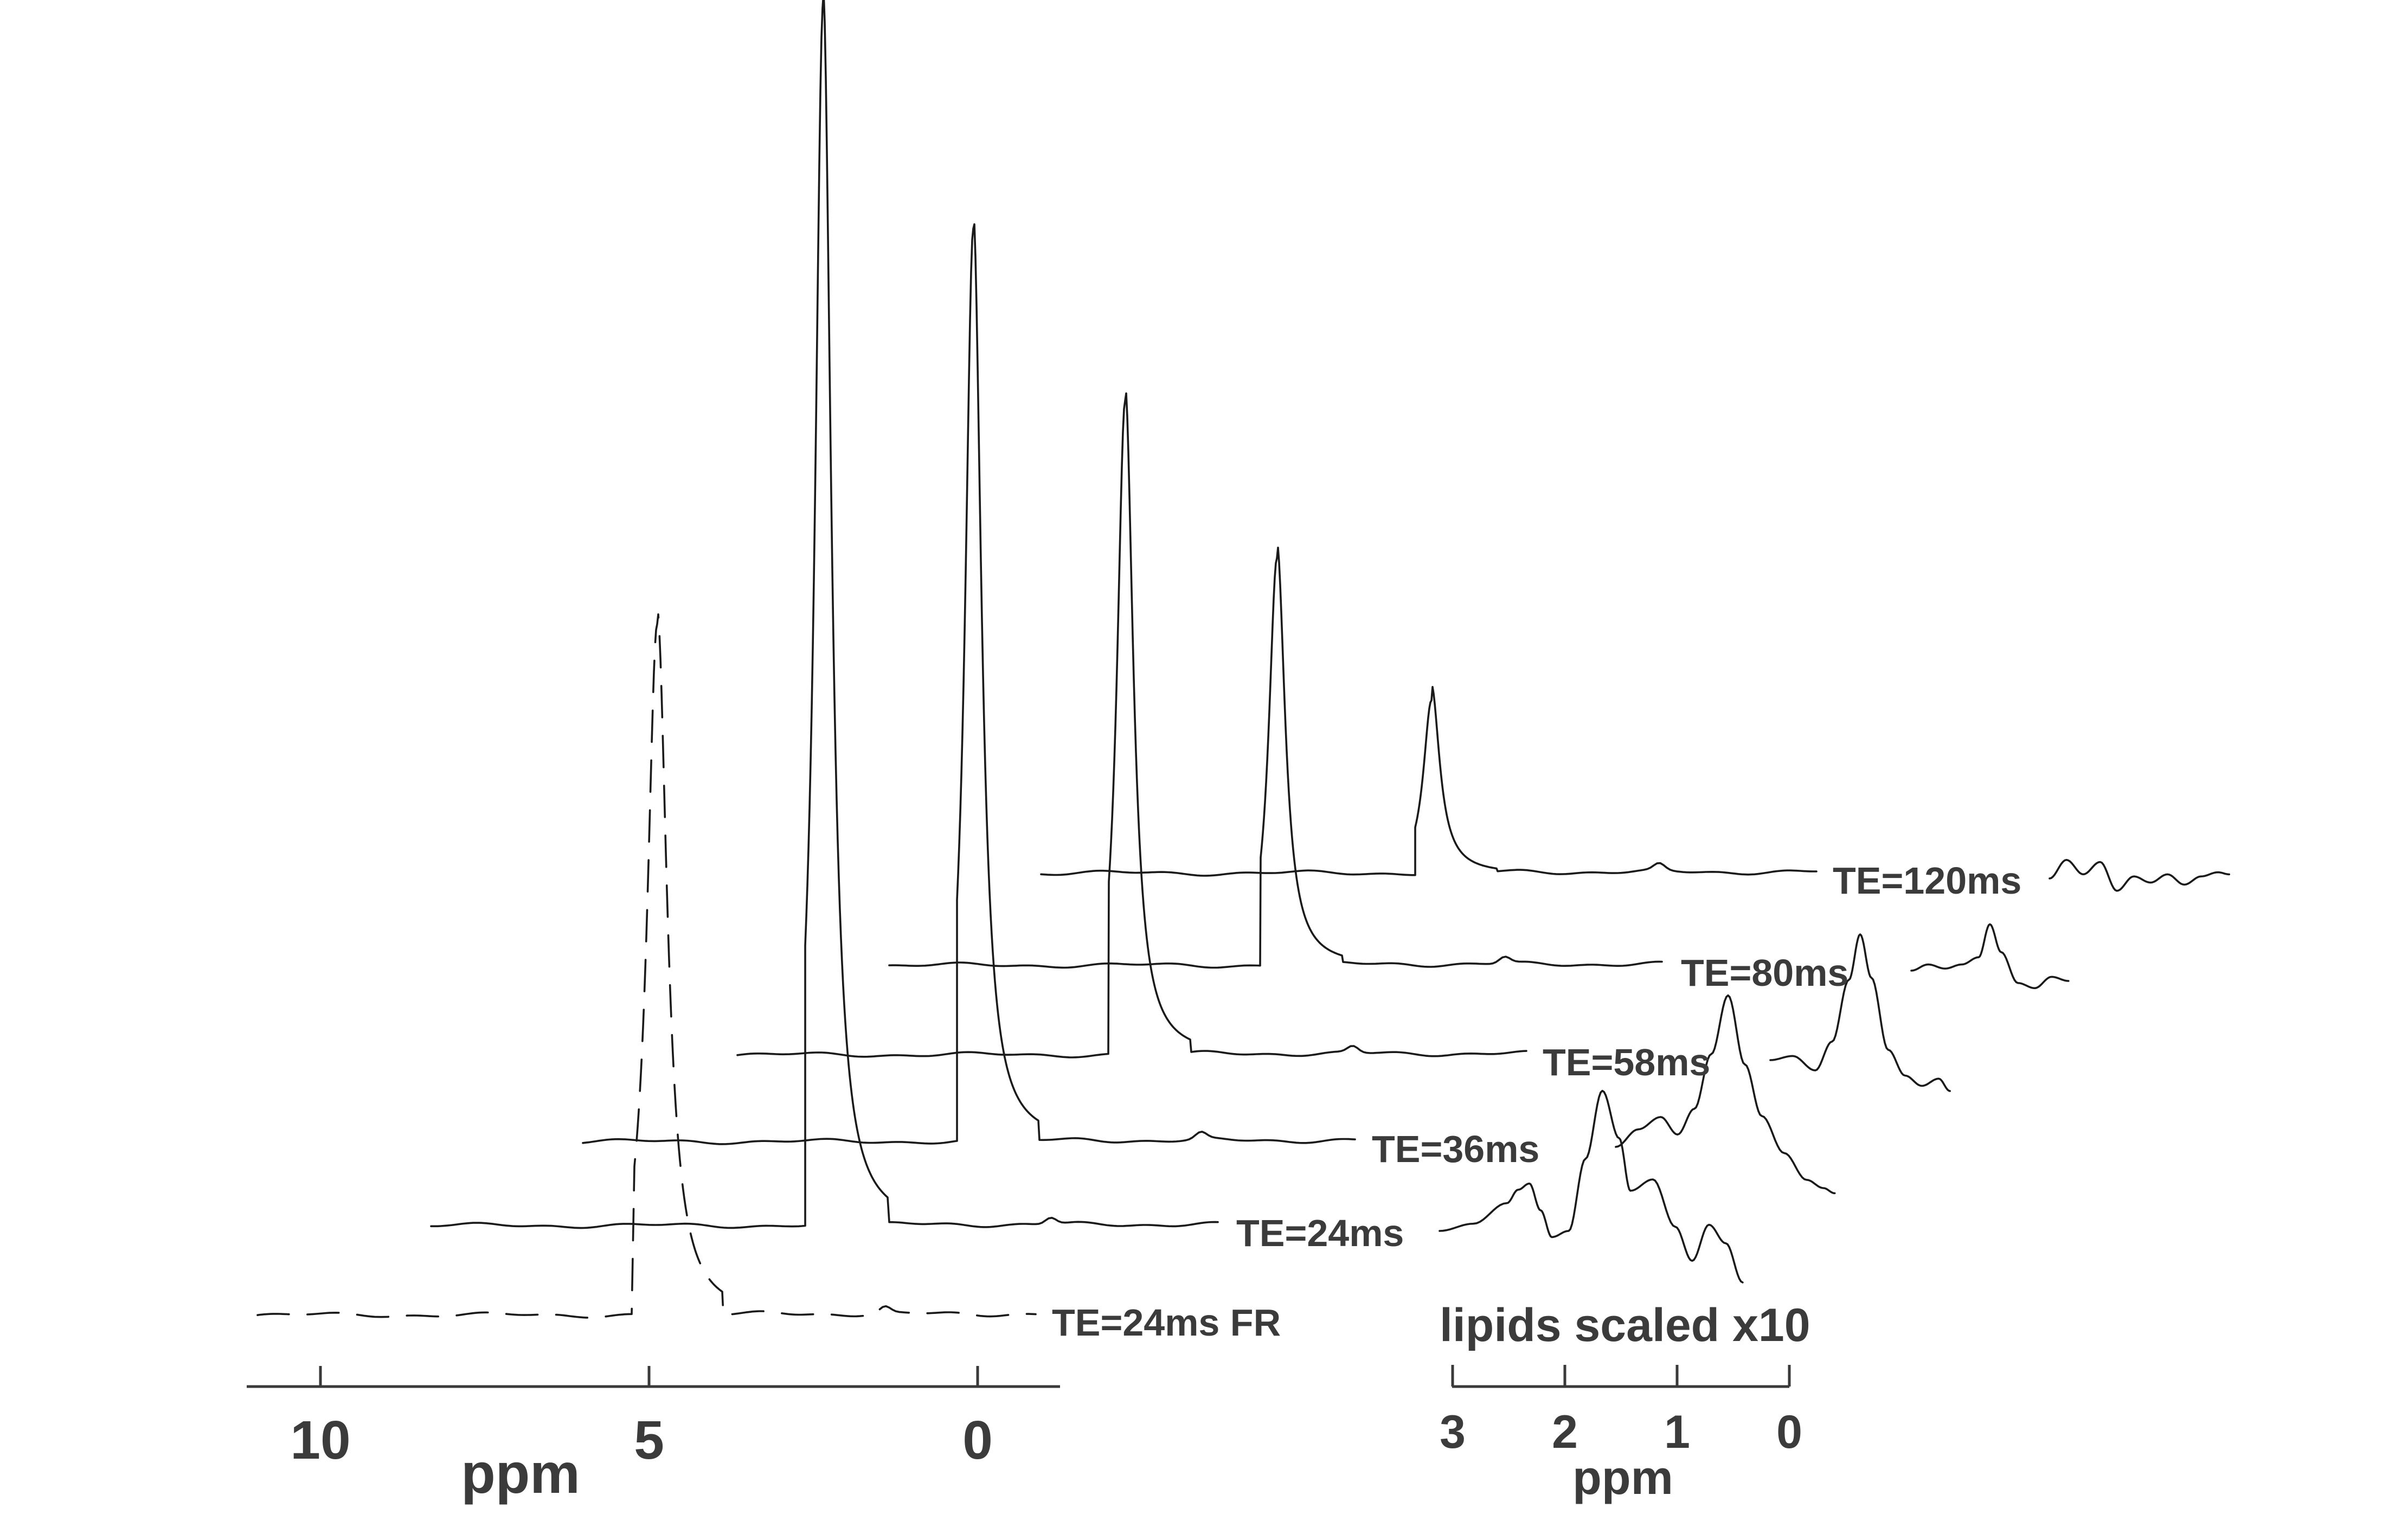 The height and width of the screenshot is (1527, 2408). Describe the element at coordinates (1429, 781) in the screenshot. I see `spectrum-te-120ms` at that location.